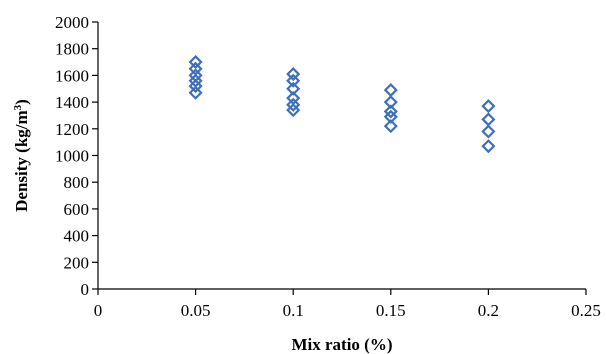 This screenshot has width=606, height=354. What do you see at coordinates (21, 161) in the screenshot?
I see `y-axis-title-main: Density (kg/m` at bounding box center [21, 161].